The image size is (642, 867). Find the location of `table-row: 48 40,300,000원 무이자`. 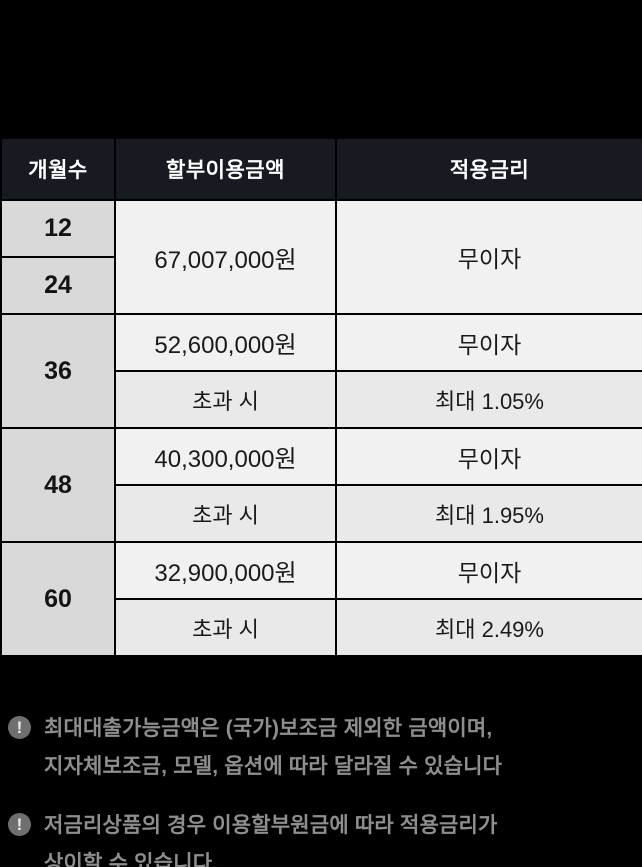

table-row: 48 40,300,000원 무이자 is located at coordinates (321, 485).